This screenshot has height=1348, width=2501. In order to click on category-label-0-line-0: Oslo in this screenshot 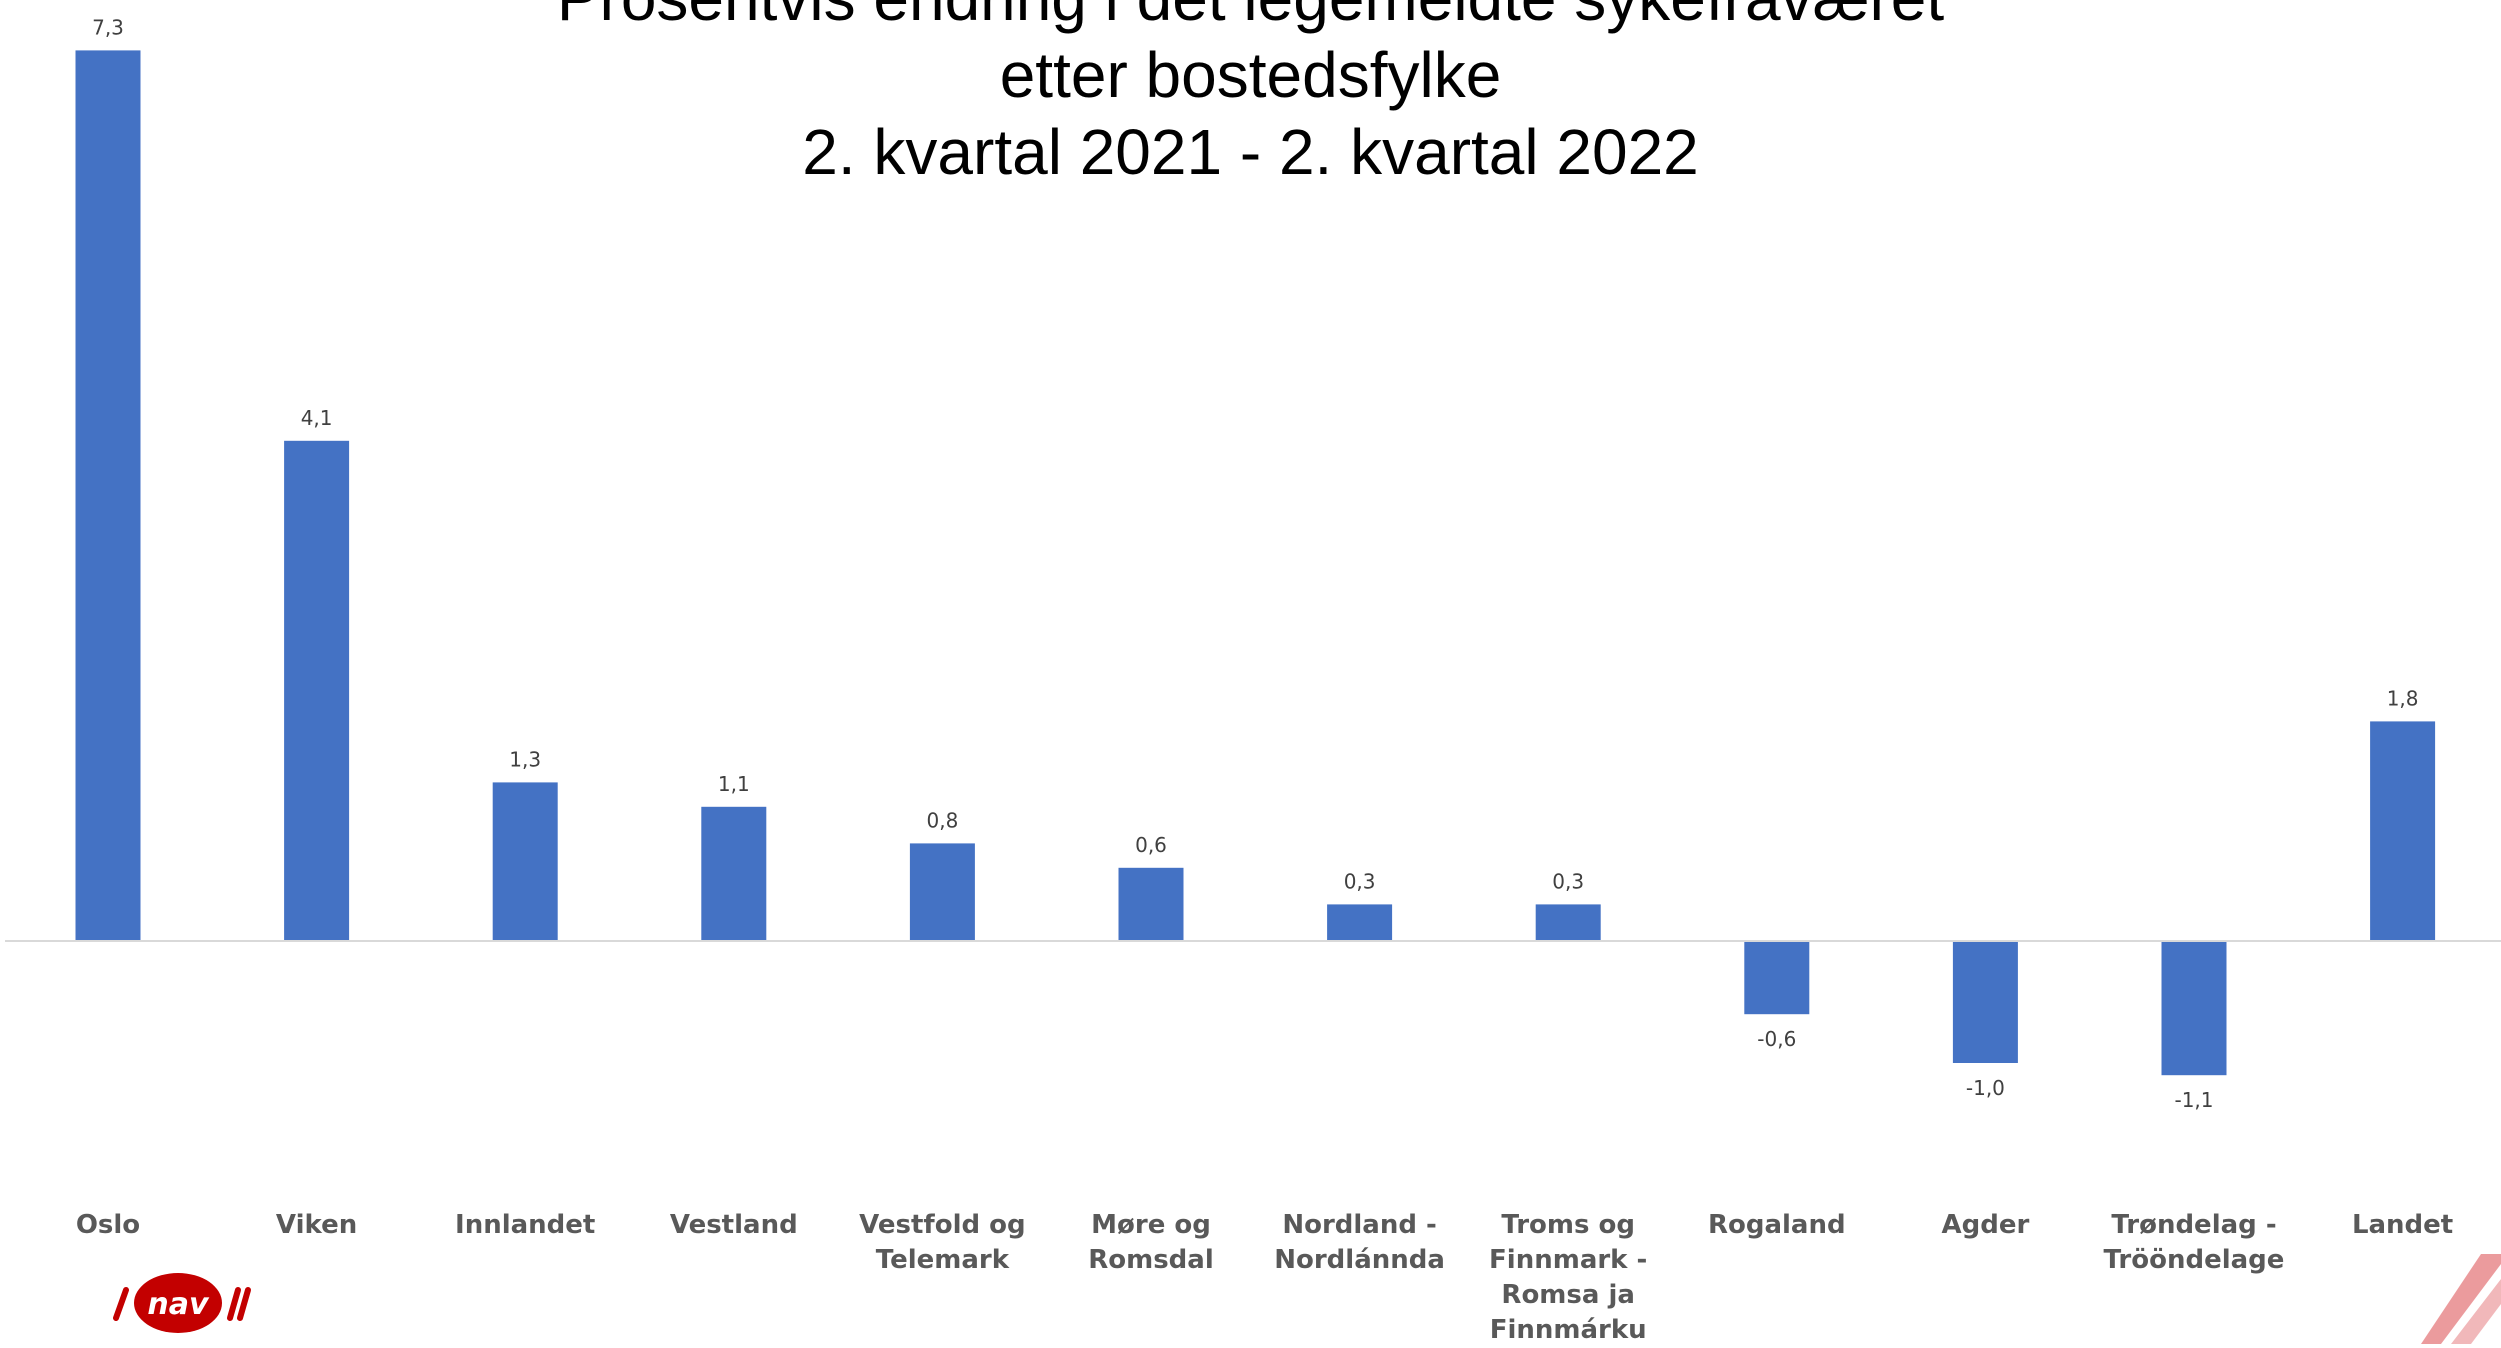, I will do `click(108, 1225)`.